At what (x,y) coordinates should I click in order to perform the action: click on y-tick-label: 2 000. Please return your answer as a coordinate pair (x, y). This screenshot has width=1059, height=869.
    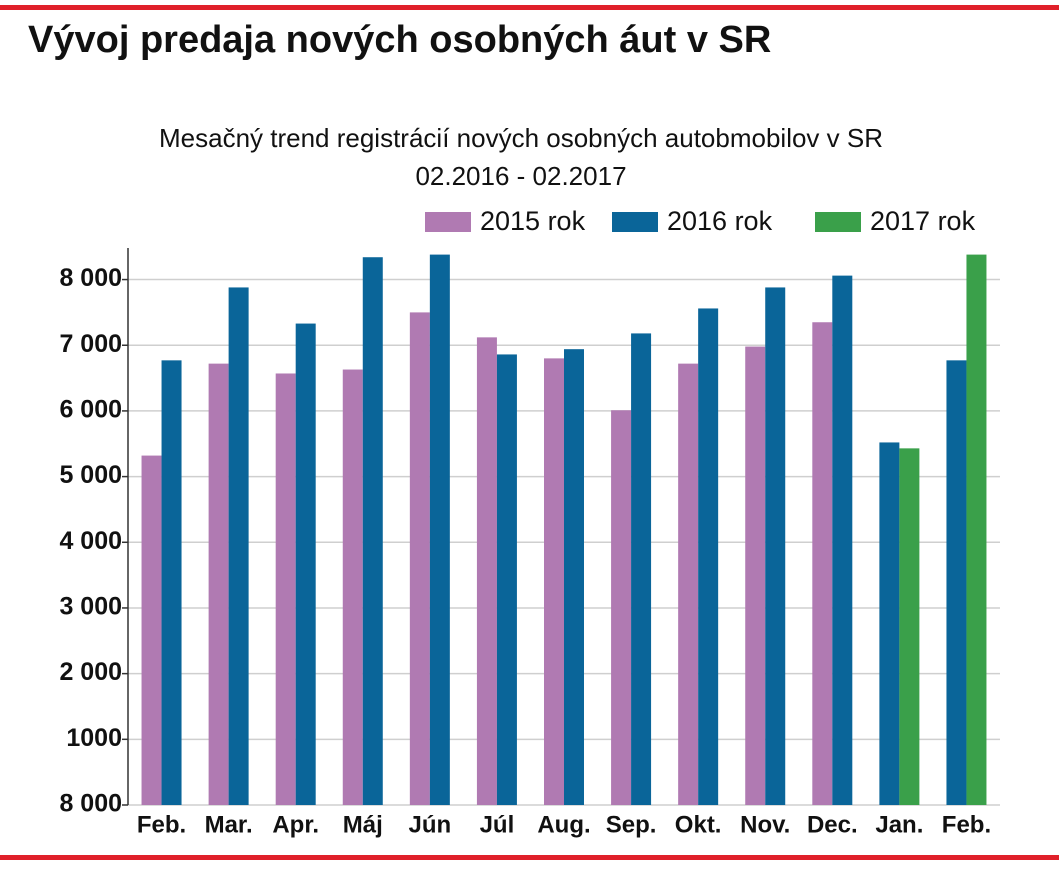
    Looking at the image, I should click on (90, 672).